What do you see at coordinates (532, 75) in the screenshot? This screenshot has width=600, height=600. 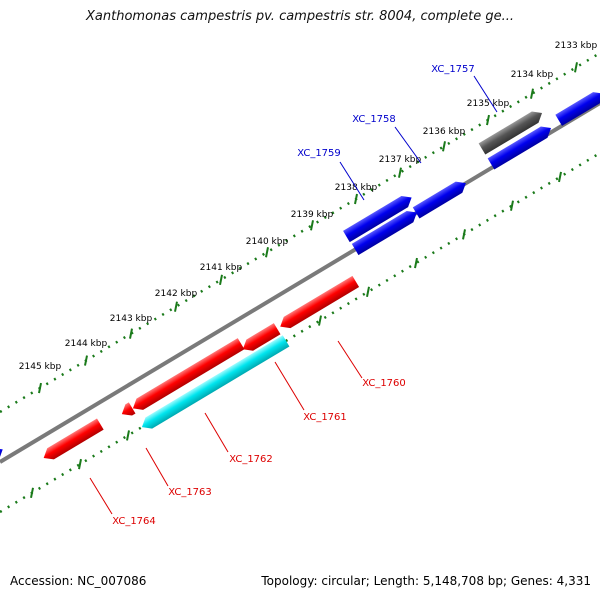 I see `tick-label: 2134 kbp` at bounding box center [532, 75].